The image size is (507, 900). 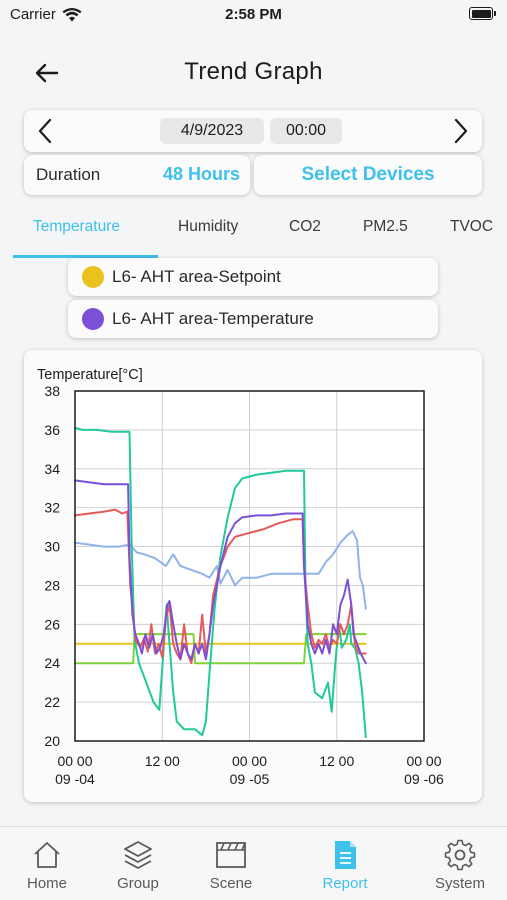 What do you see at coordinates (231, 883) in the screenshot?
I see `nav-scene-label: Scene` at bounding box center [231, 883].